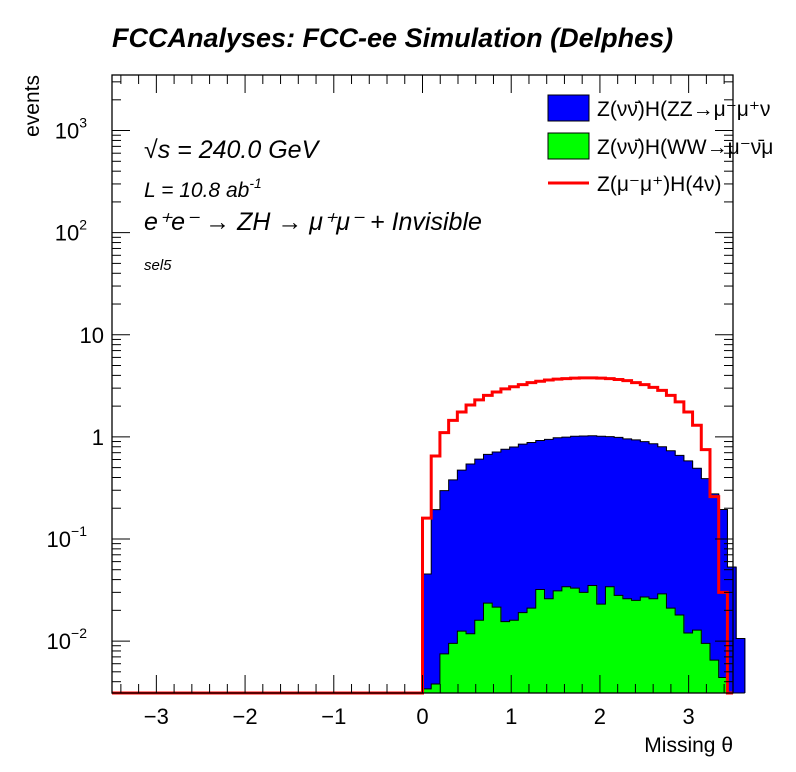 Image resolution: width=796 pixels, height=772 pixels. Describe the element at coordinates (685, 147) in the screenshot. I see `legend-label-1: Z(νν̄)H(WW→μ⁻ν̄μ` at that location.